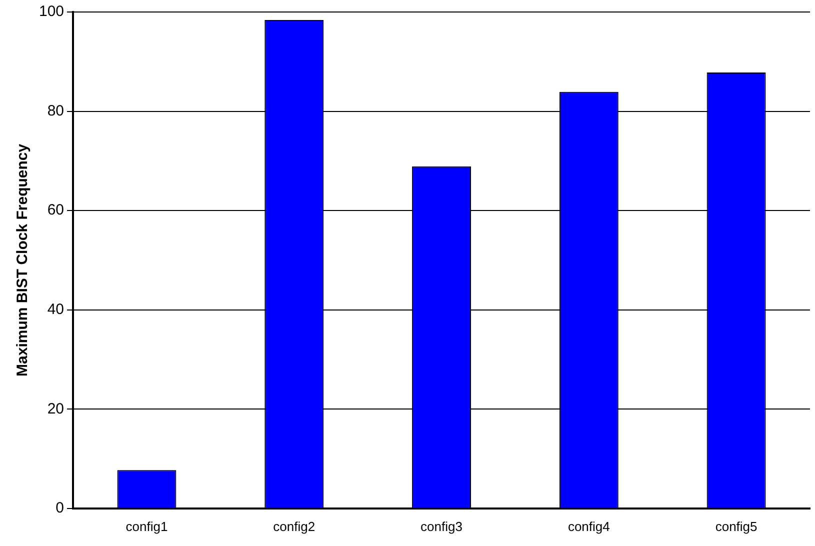 This screenshot has height=546, width=815. What do you see at coordinates (23, 259) in the screenshot?
I see `y-axis-title: Maximum BIST Clock Frequency` at bounding box center [23, 259].